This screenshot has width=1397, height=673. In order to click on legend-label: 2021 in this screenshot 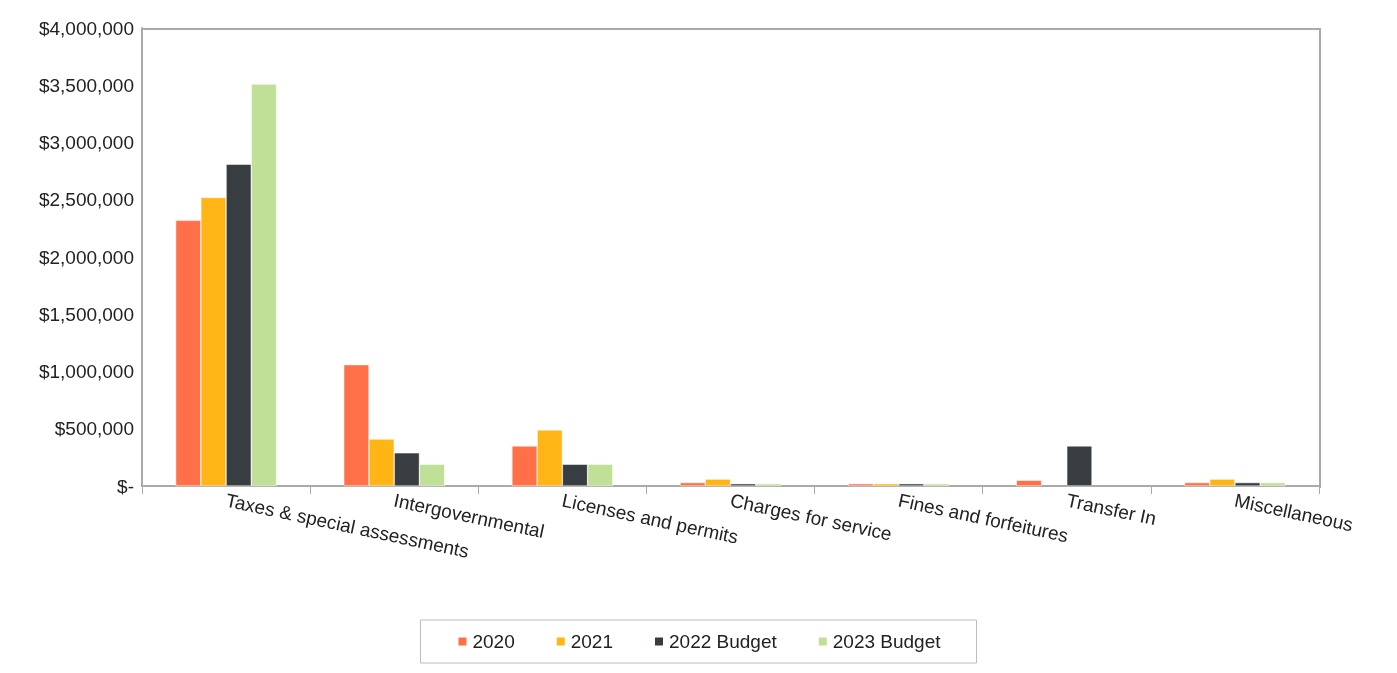, I will do `click(592, 641)`.